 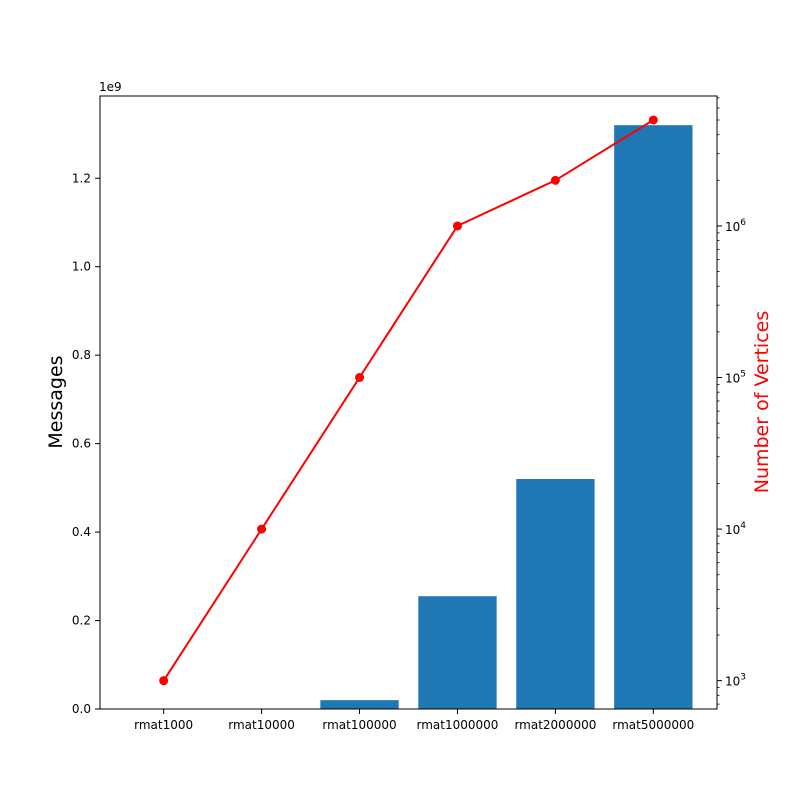 What do you see at coordinates (555, 594) in the screenshot?
I see `bar-rmat2000000` at bounding box center [555, 594].